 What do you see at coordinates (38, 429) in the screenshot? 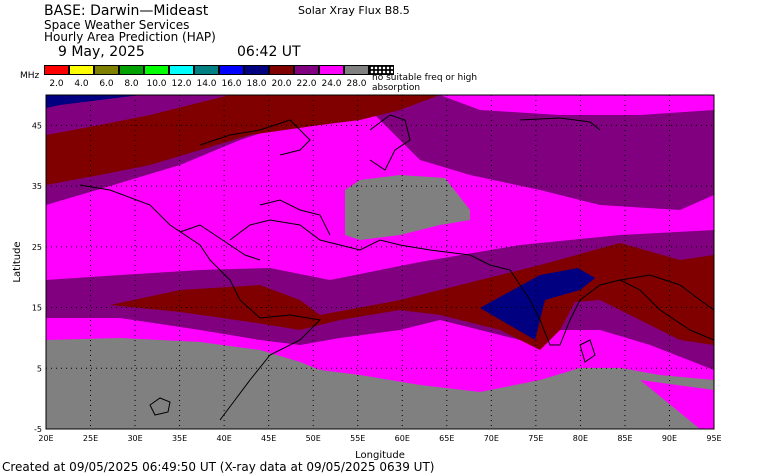
I see `lat-tick-label: -5` at bounding box center [38, 429].